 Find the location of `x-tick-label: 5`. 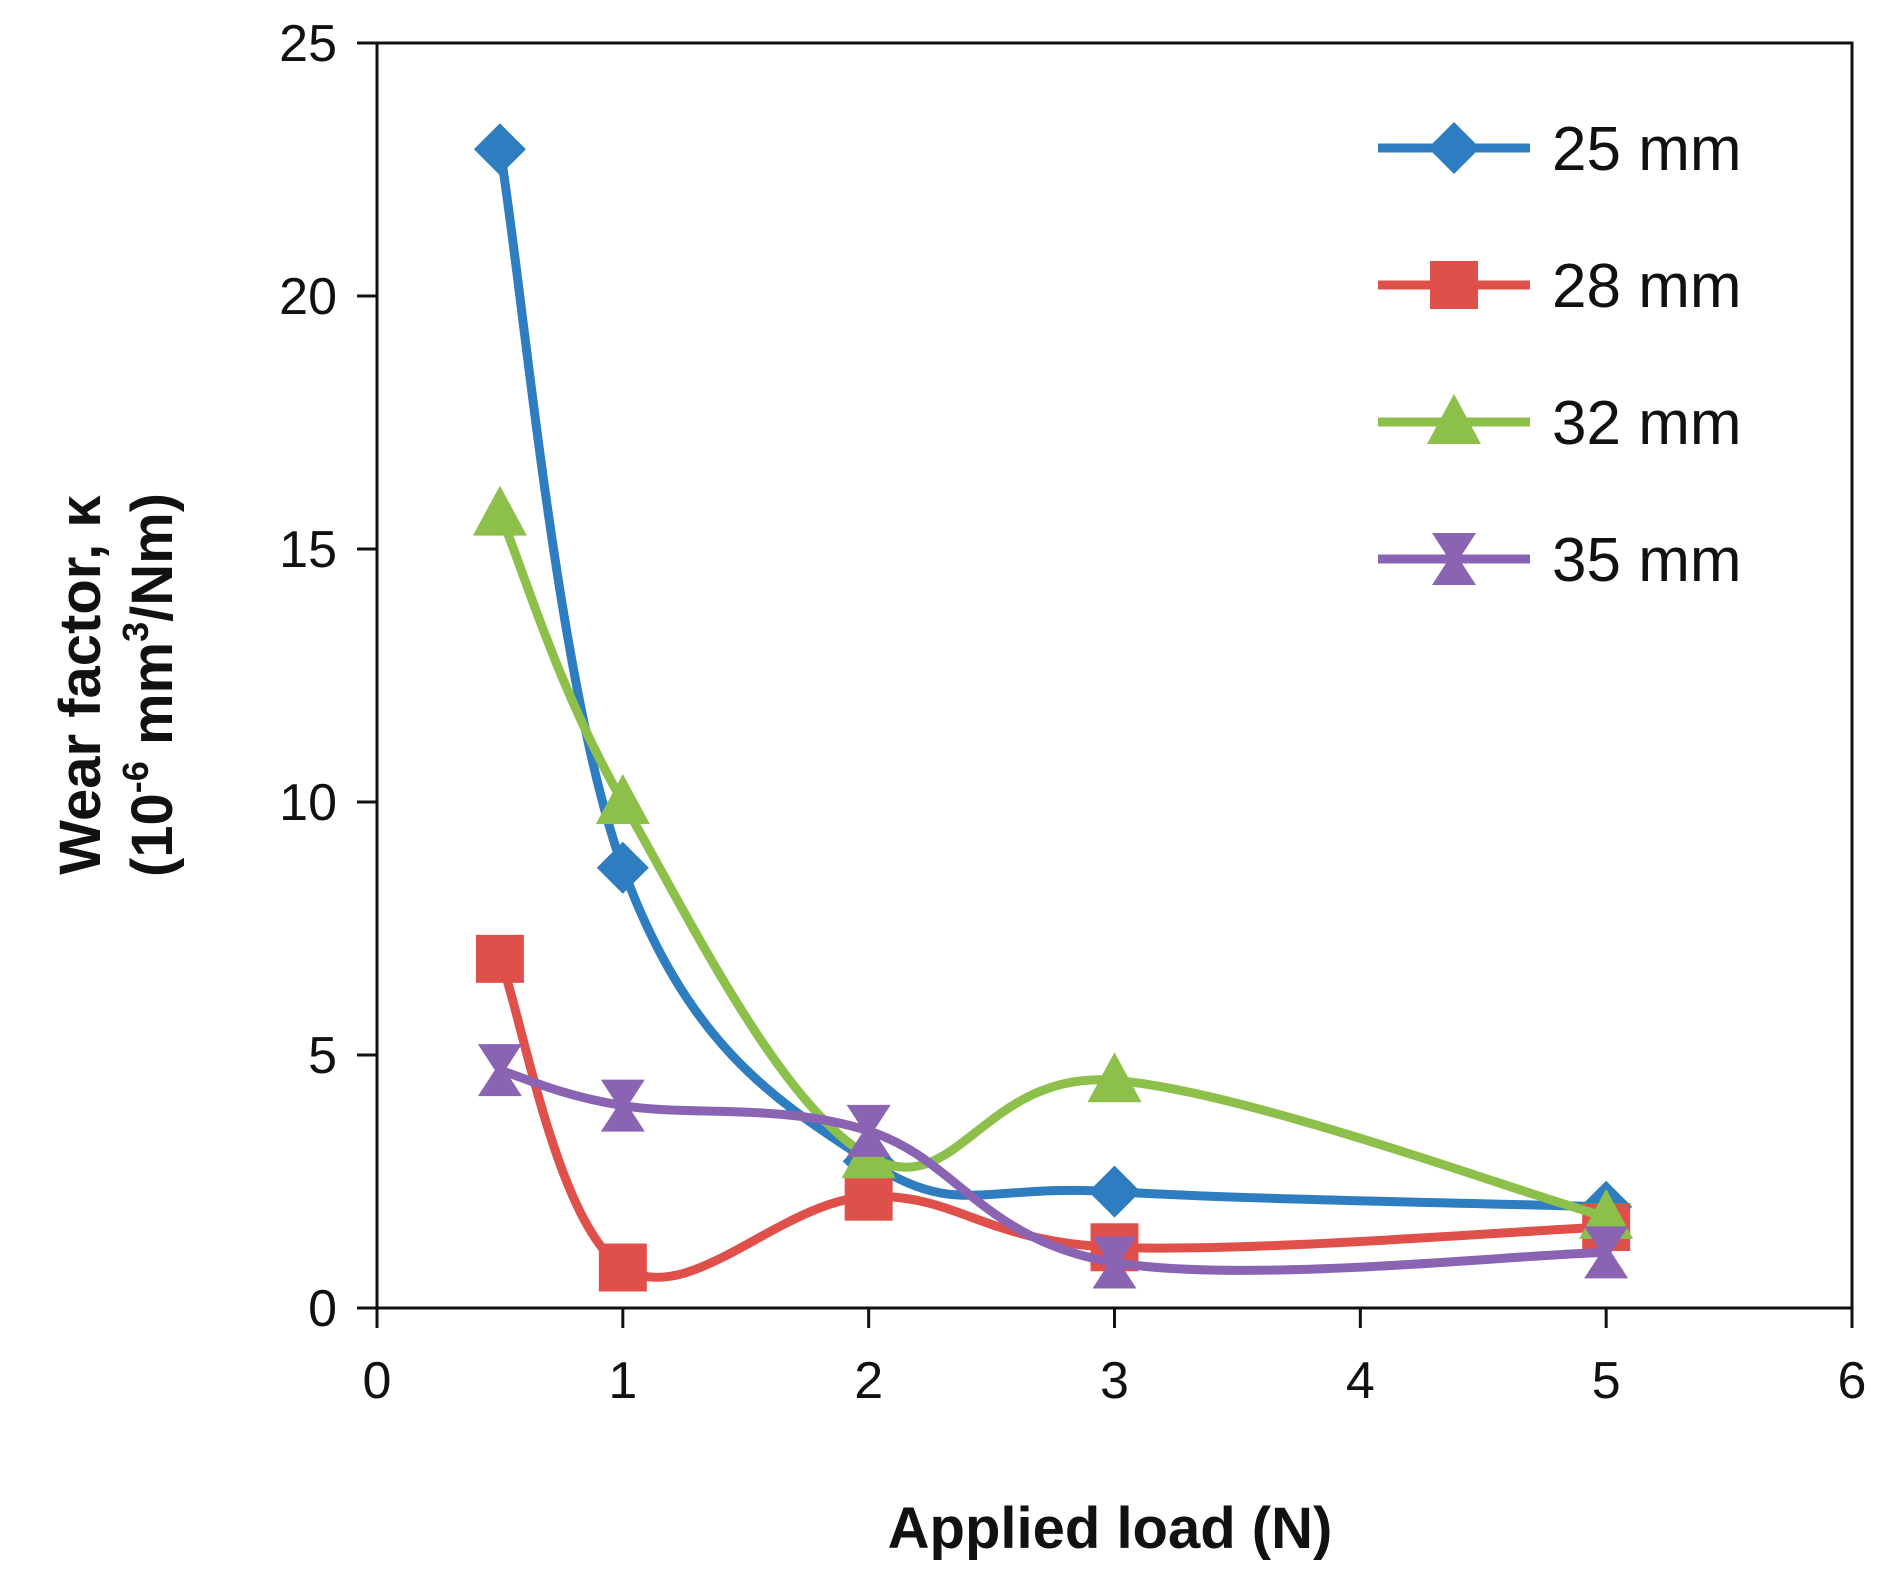

x-tick-label: 5 is located at coordinates (1606, 1381).